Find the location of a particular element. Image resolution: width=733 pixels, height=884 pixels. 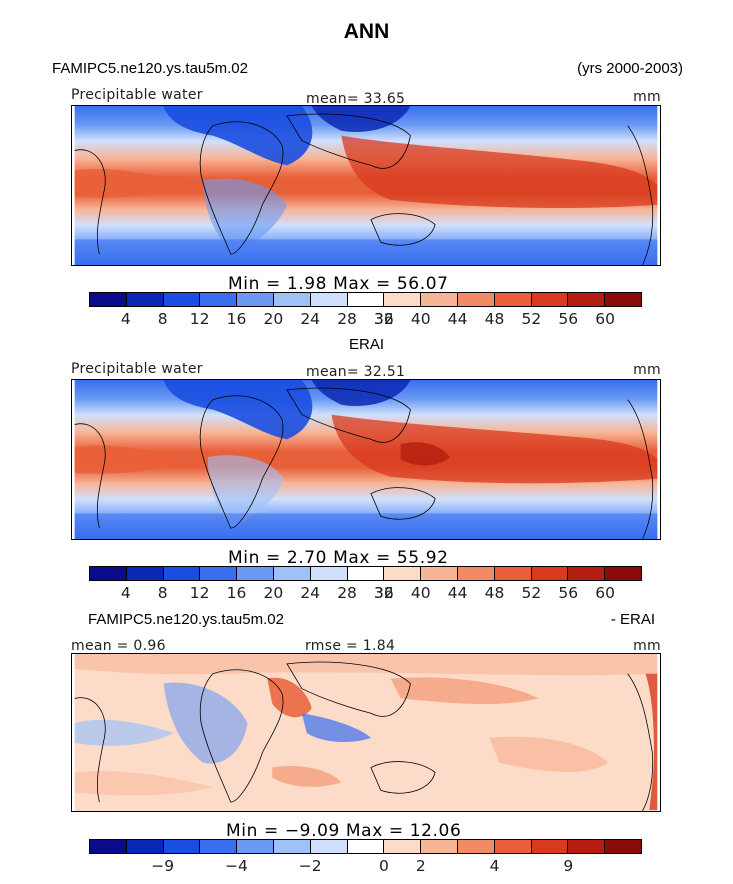

panel2-colorbar is located at coordinates (365, 573).